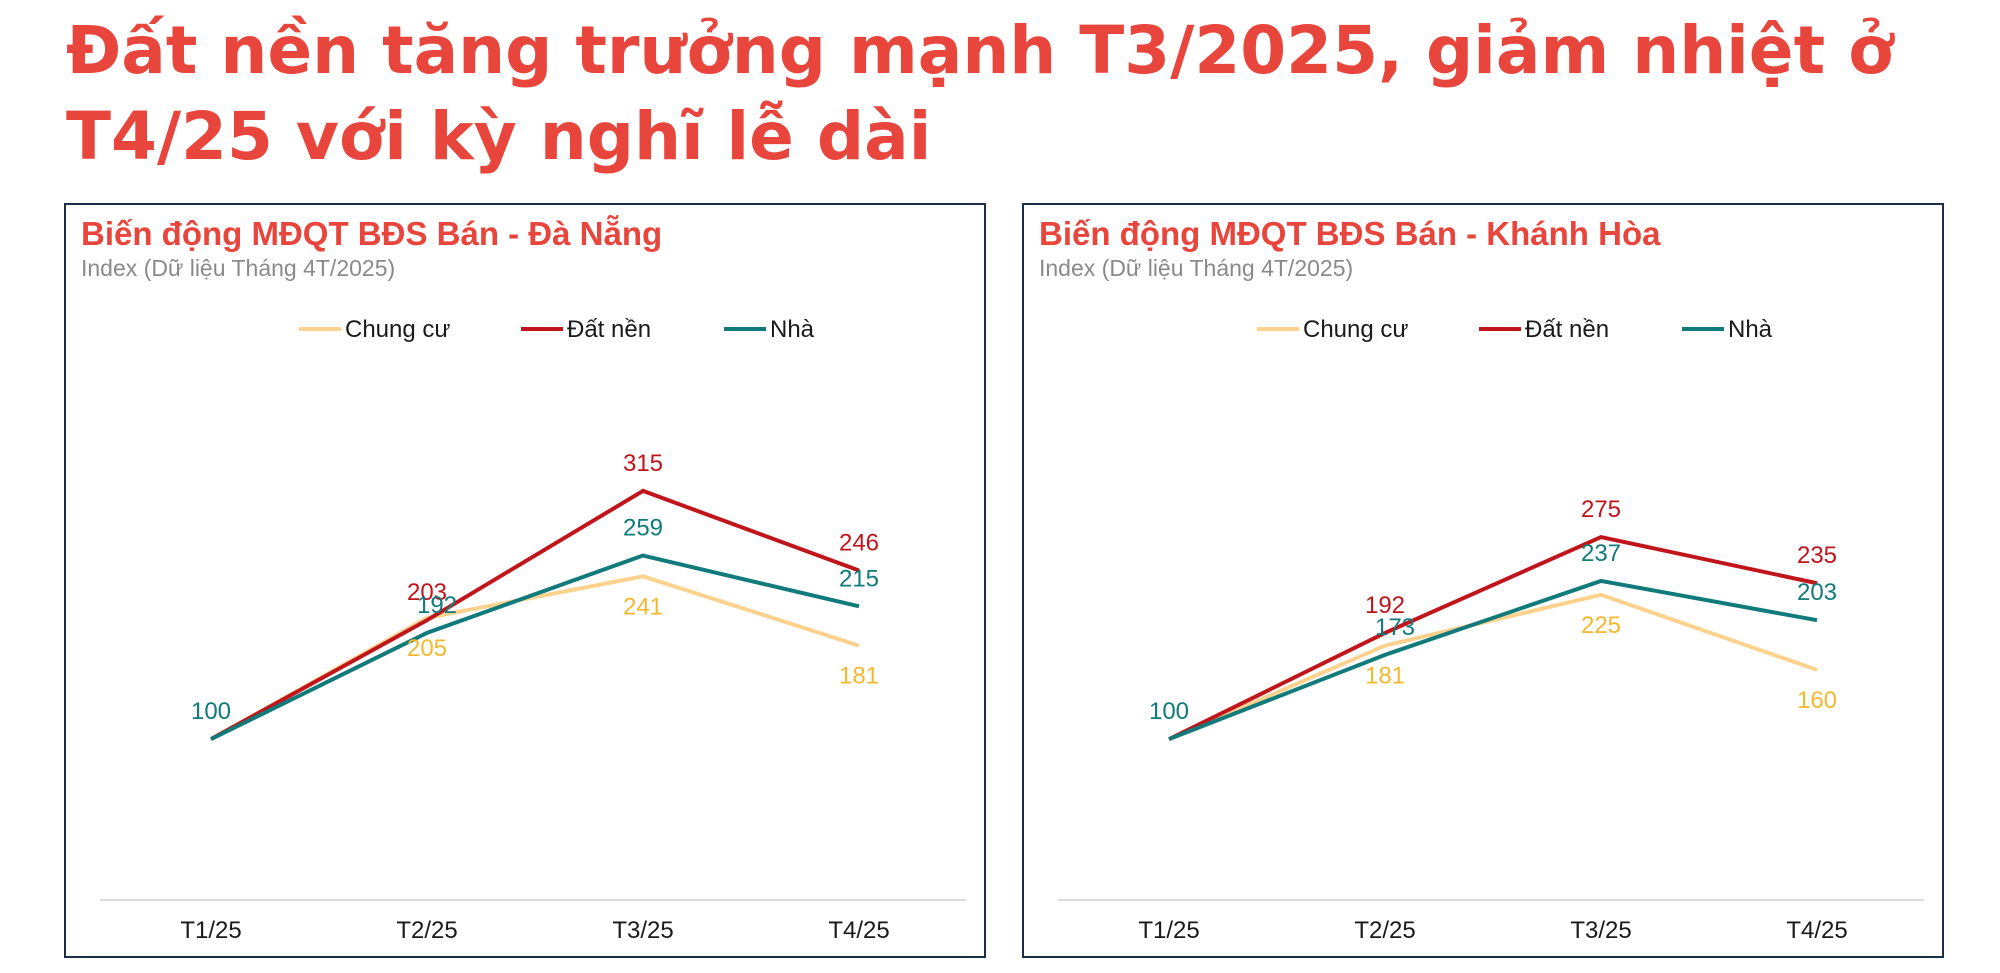  What do you see at coordinates (859, 578) in the screenshot?
I see `data-label-nha: 215` at bounding box center [859, 578].